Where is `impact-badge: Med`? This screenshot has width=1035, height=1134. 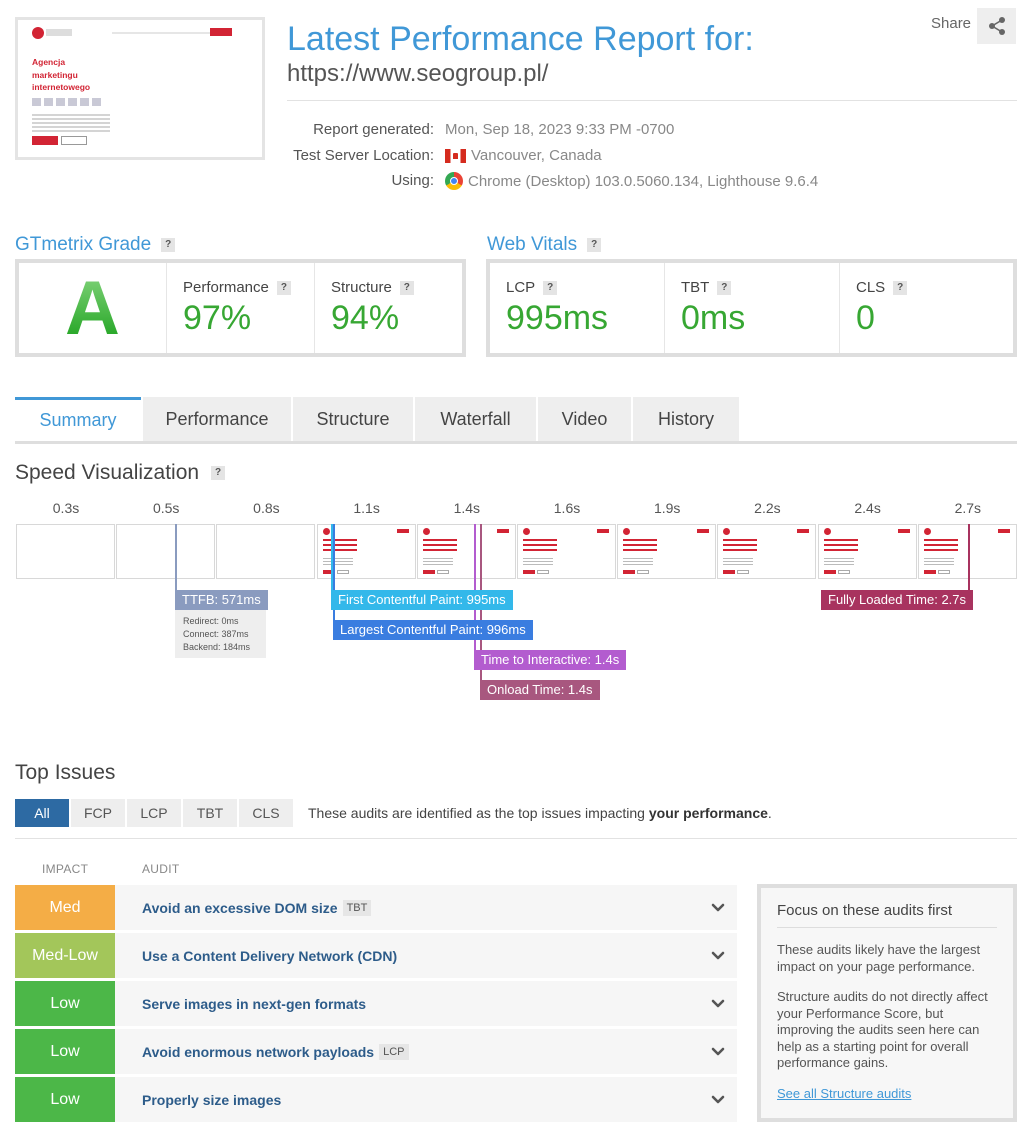
impact-badge: Med is located at coordinates (65, 907).